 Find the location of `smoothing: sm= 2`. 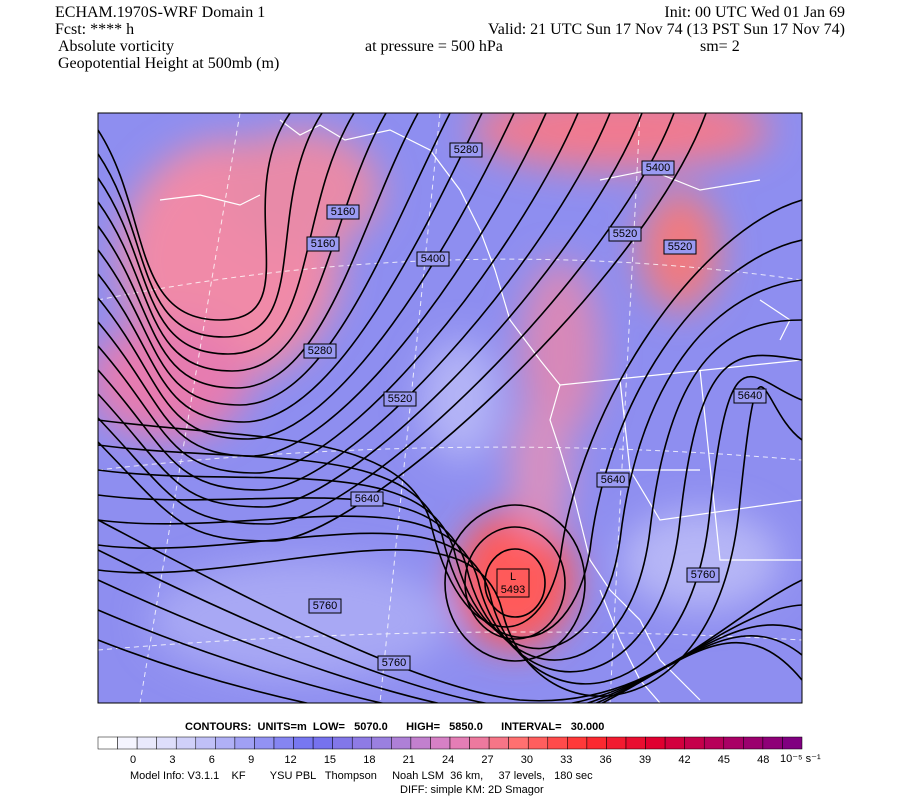

smoothing: sm= 2 is located at coordinates (720, 46).